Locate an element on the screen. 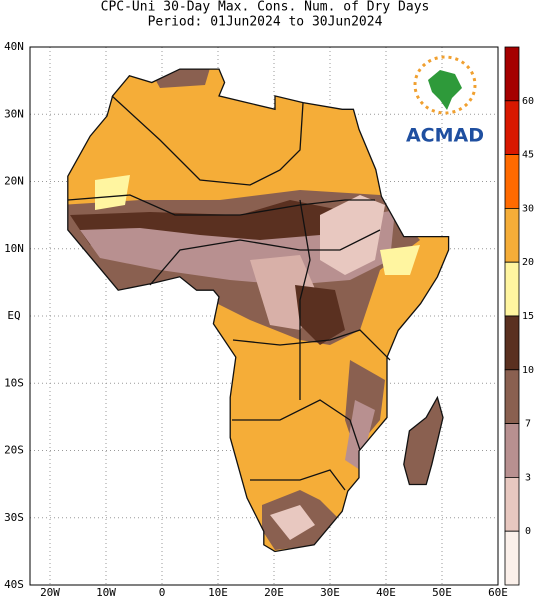 This screenshot has height=600, width=537. logo-continent is located at coordinates (445, 90).